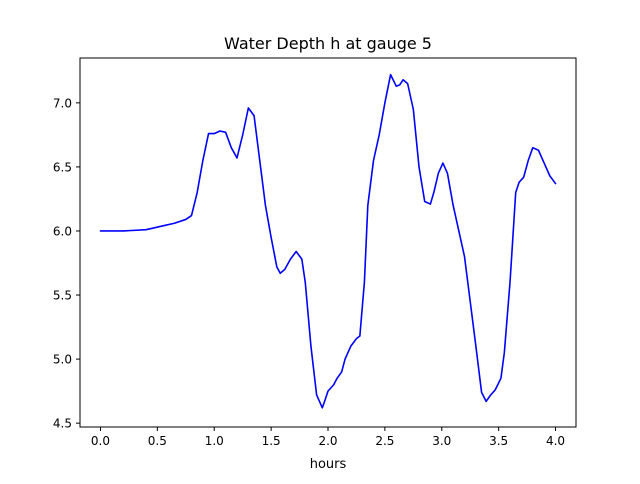 Image resolution: width=640 pixels, height=484 pixels. I want to click on x-tick-label: 4.0, so click(555, 441).